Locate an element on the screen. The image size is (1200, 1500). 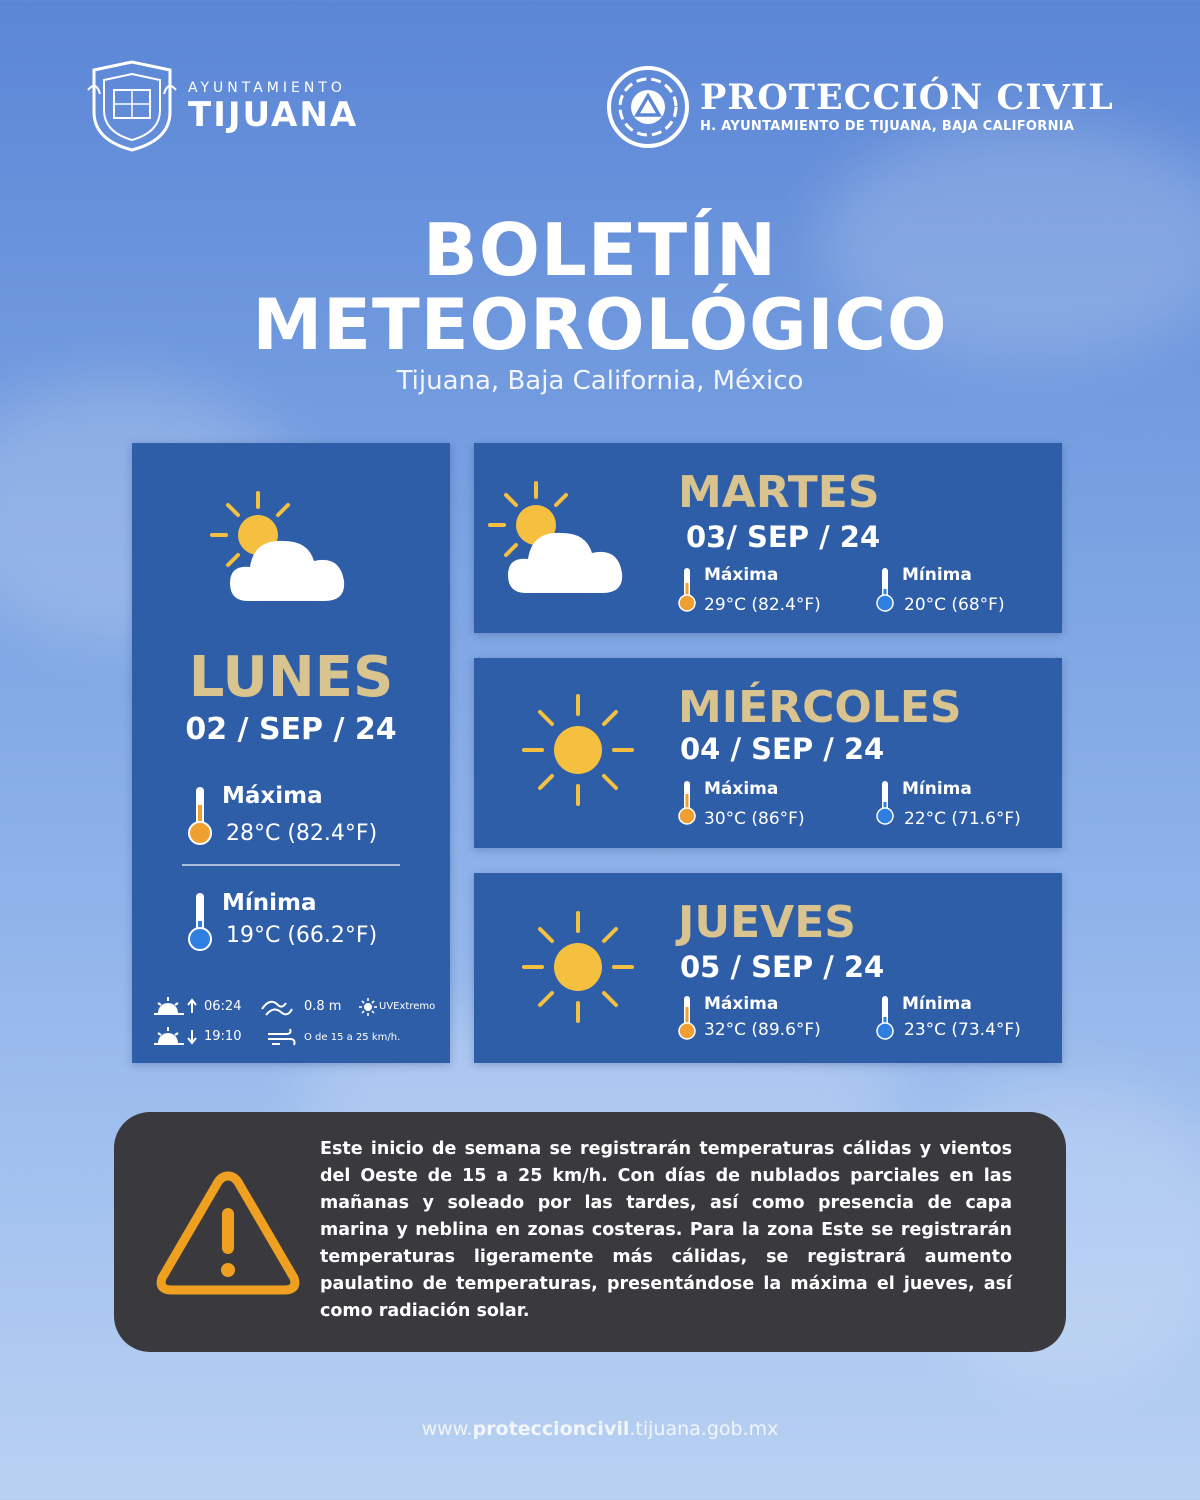
monday-day-label: LUNES is located at coordinates (291, 677).